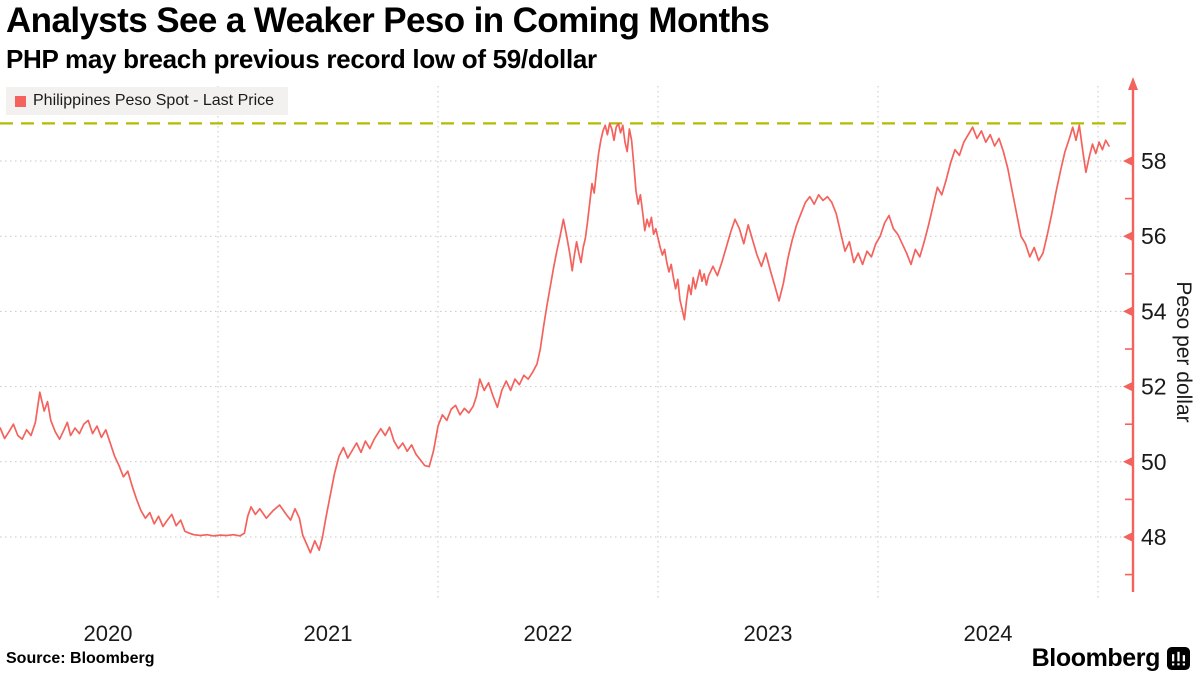 This screenshot has height=675, width=1200. What do you see at coordinates (1154, 236) in the screenshot?
I see `y-tick-label: 56` at bounding box center [1154, 236].